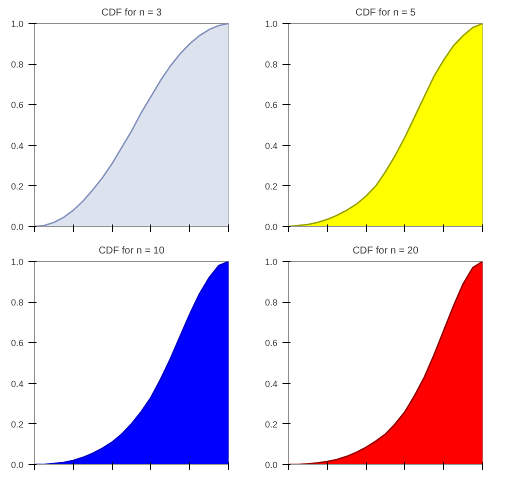 The width and height of the screenshot is (511, 490). Describe the element at coordinates (131, 13) in the screenshot. I see `chart-title: CDF for n = 3` at that location.